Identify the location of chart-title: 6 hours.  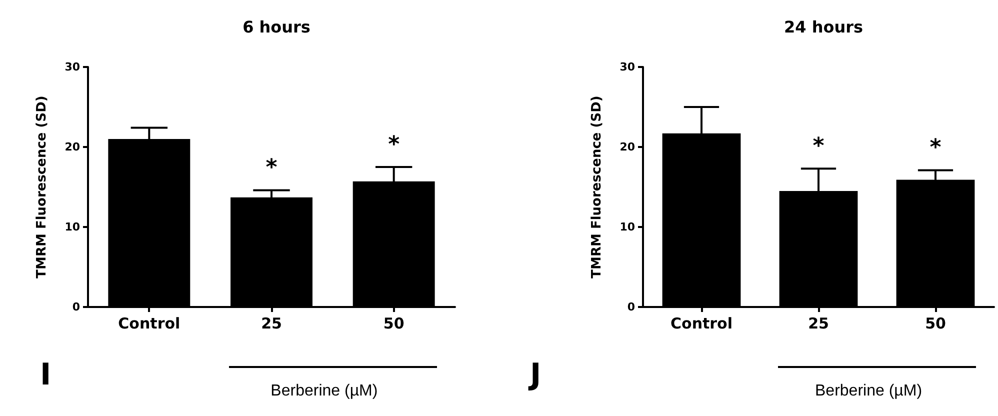
(276, 27).